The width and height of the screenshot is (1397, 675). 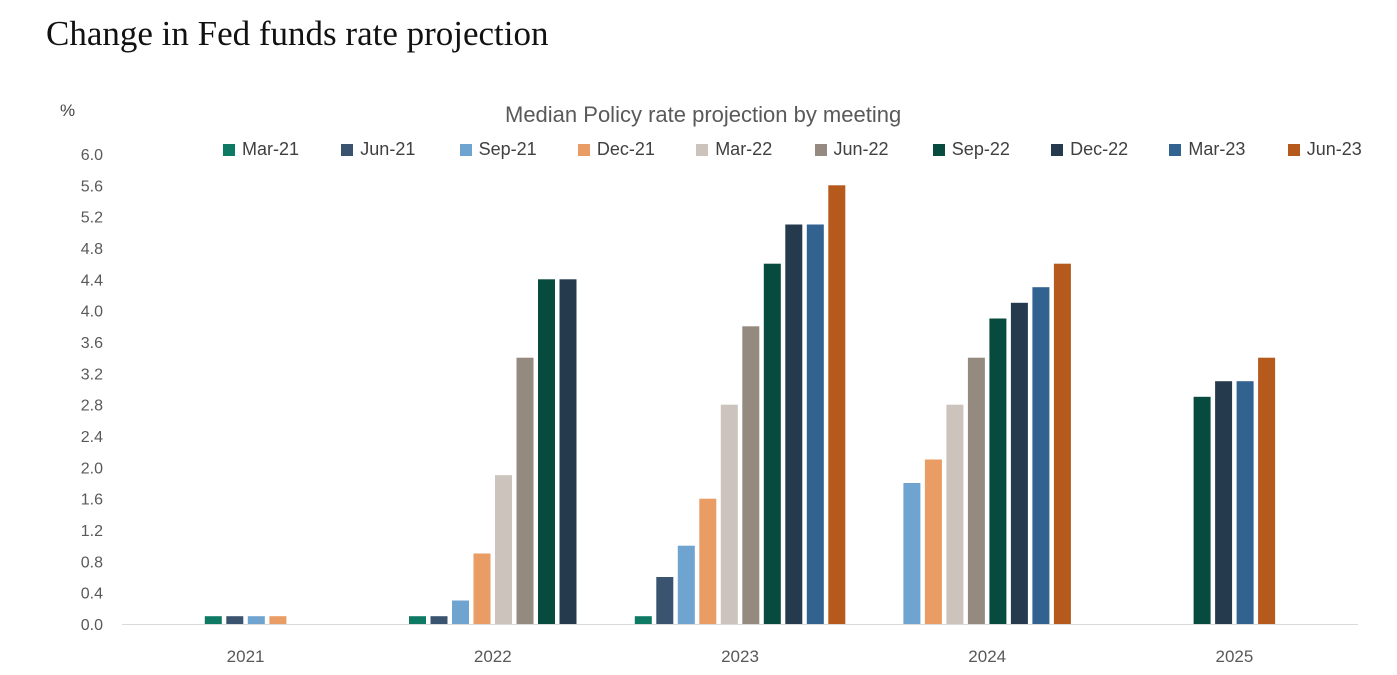 What do you see at coordinates (246, 656) in the screenshot?
I see `x-tick-label: 2021` at bounding box center [246, 656].